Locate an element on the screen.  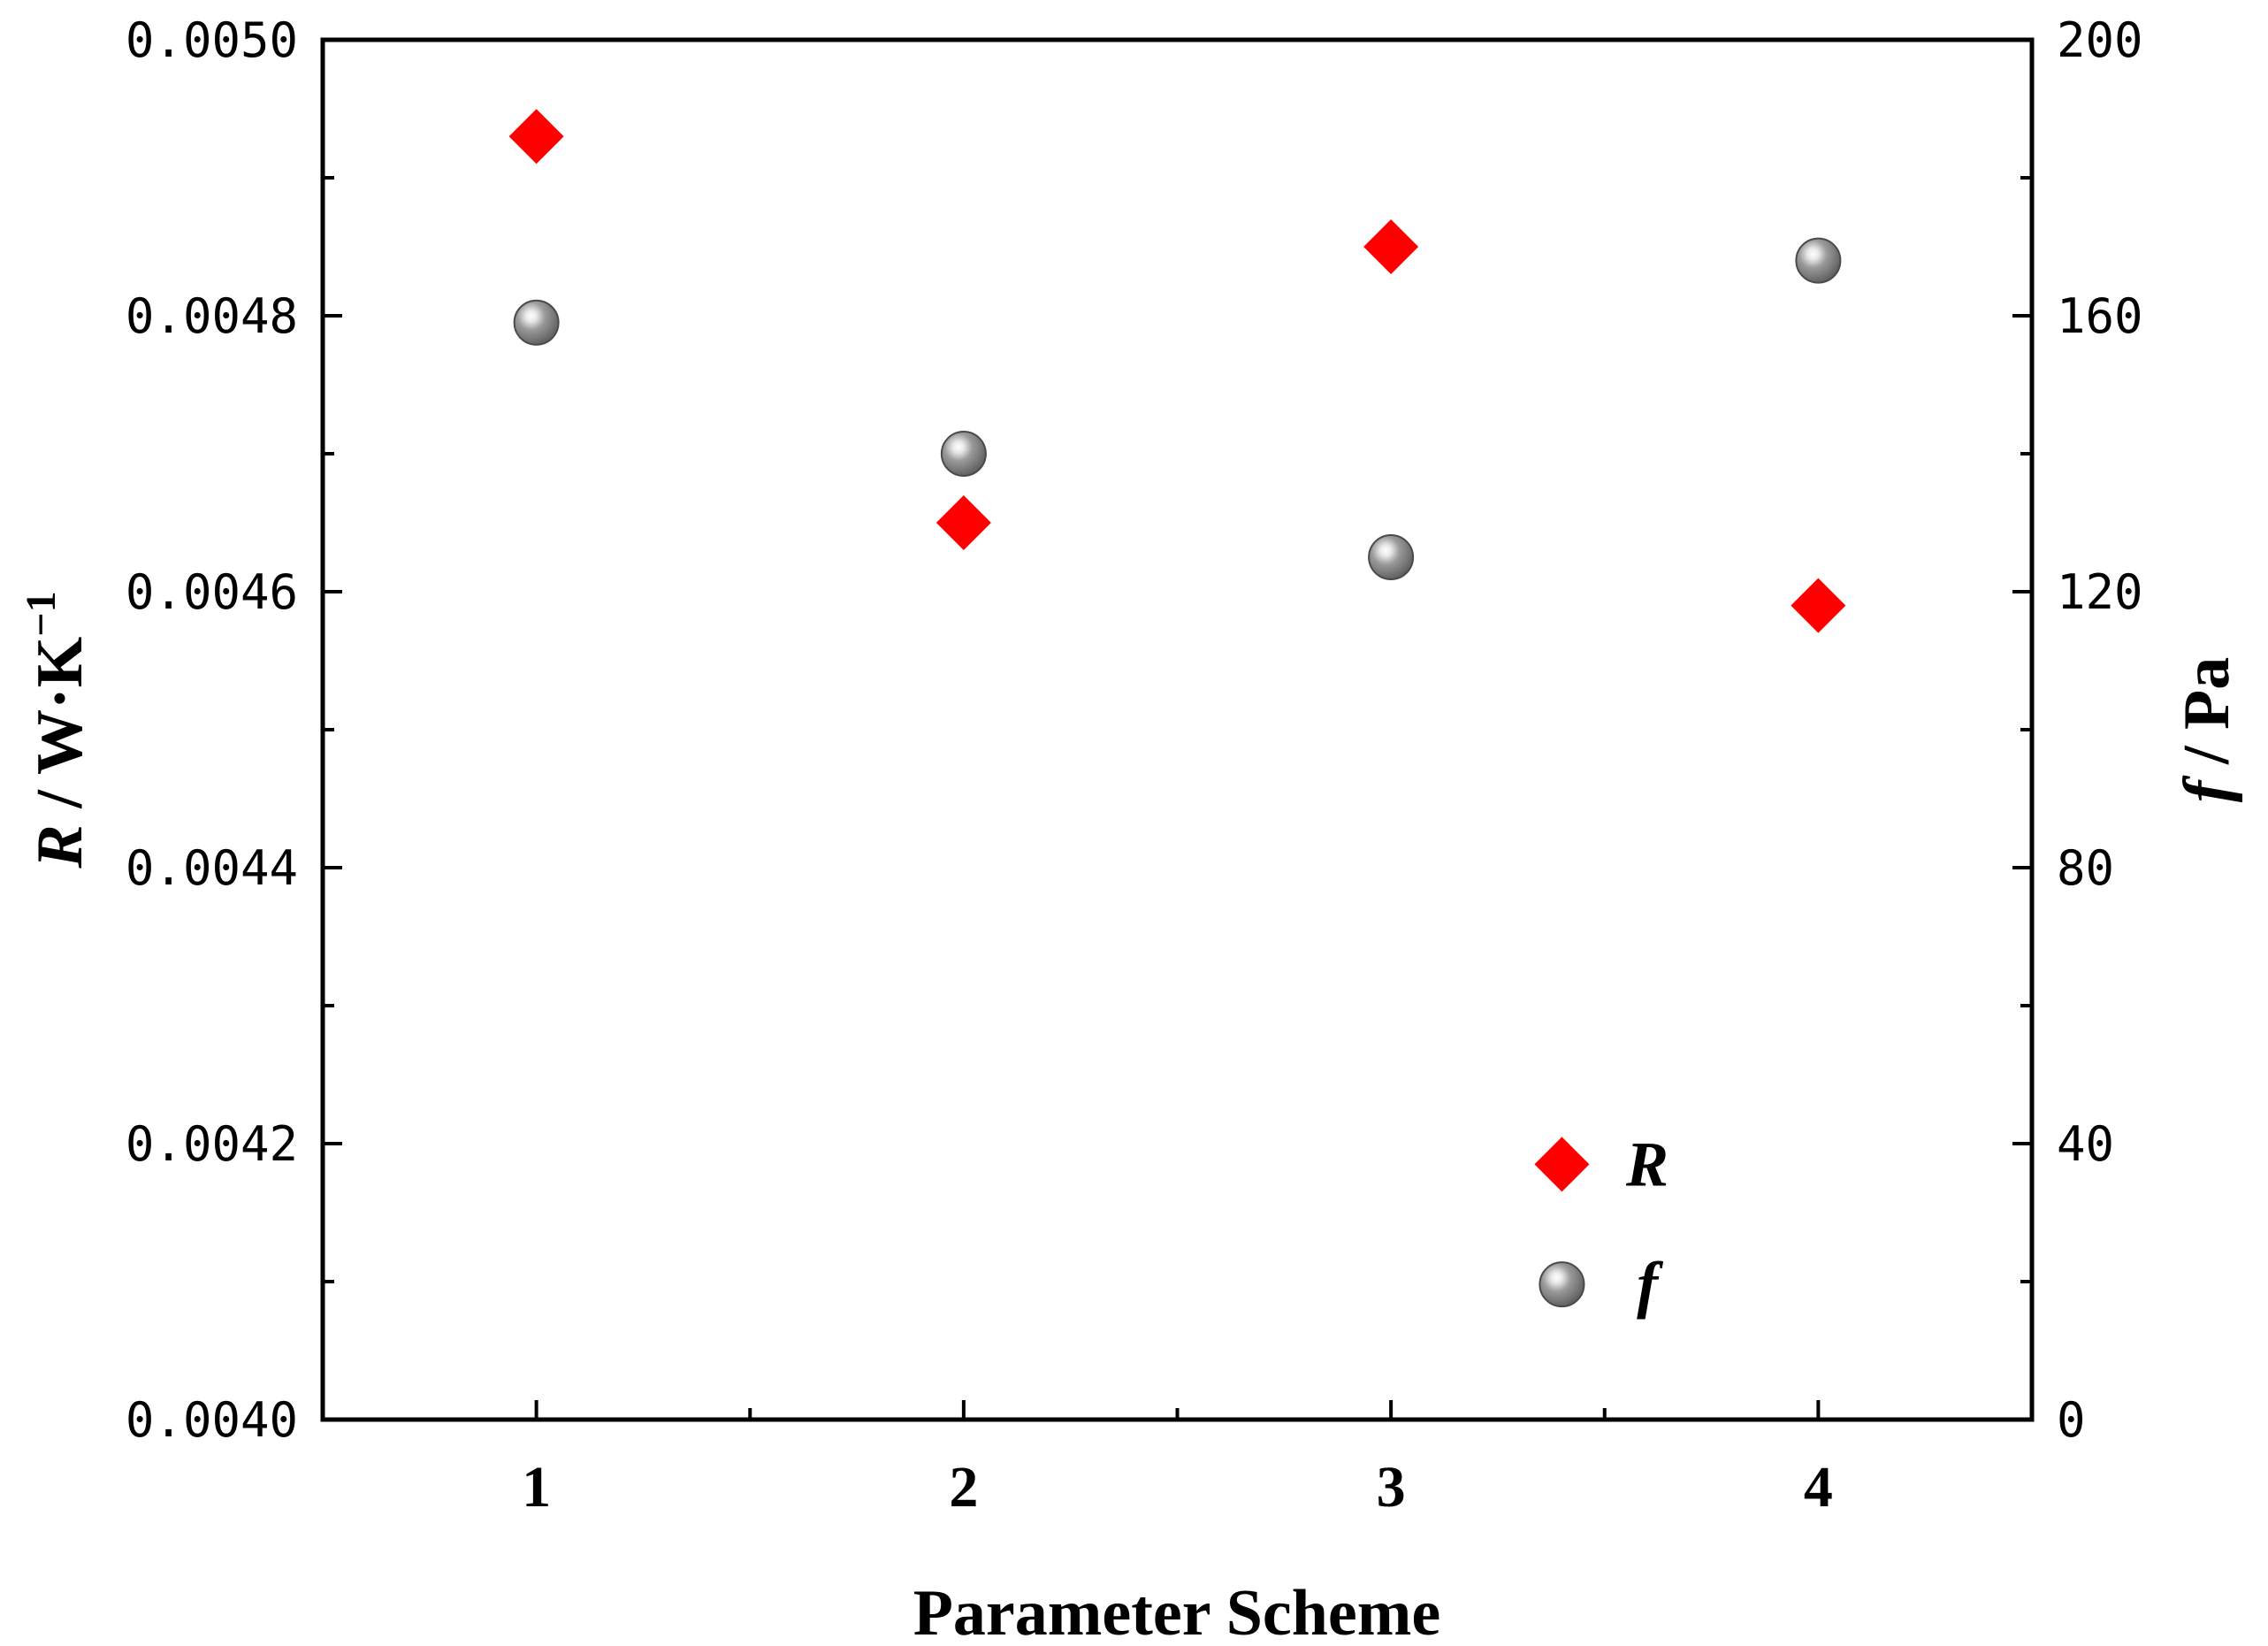
legend-label-f: f is located at coordinates (1650, 1284).